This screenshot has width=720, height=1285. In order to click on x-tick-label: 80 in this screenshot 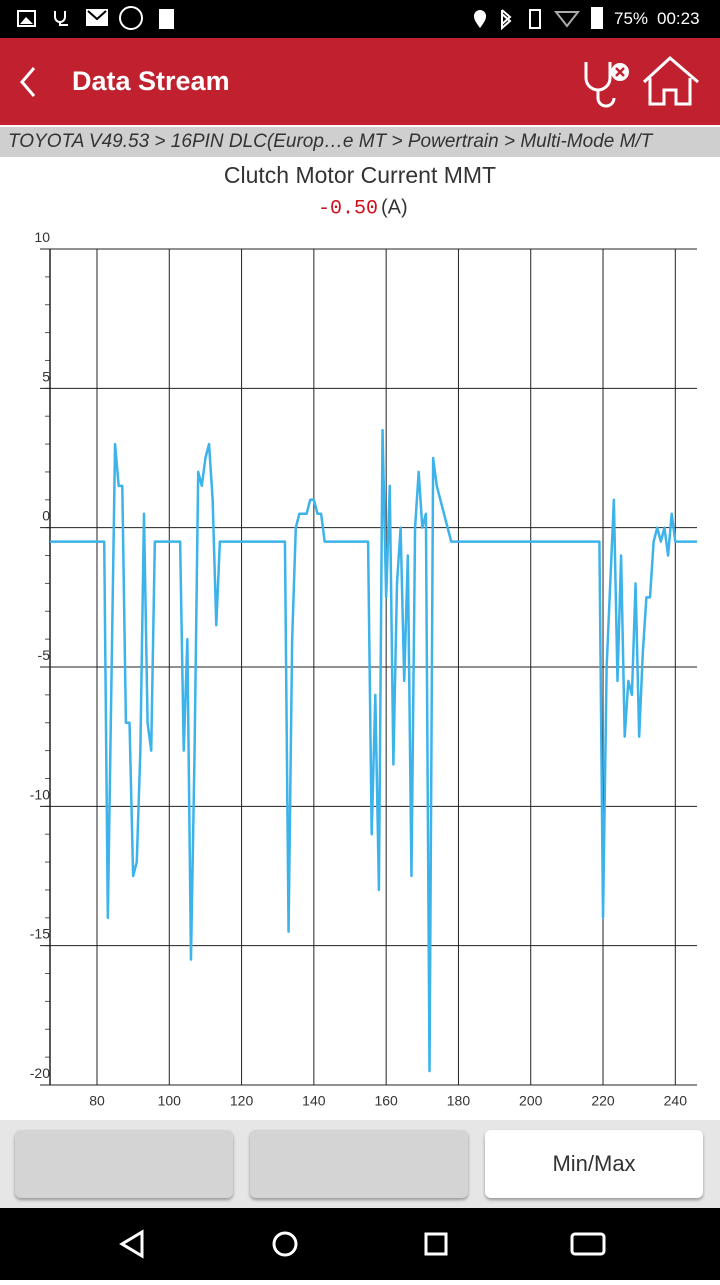, I will do `click(97, 1101)`.